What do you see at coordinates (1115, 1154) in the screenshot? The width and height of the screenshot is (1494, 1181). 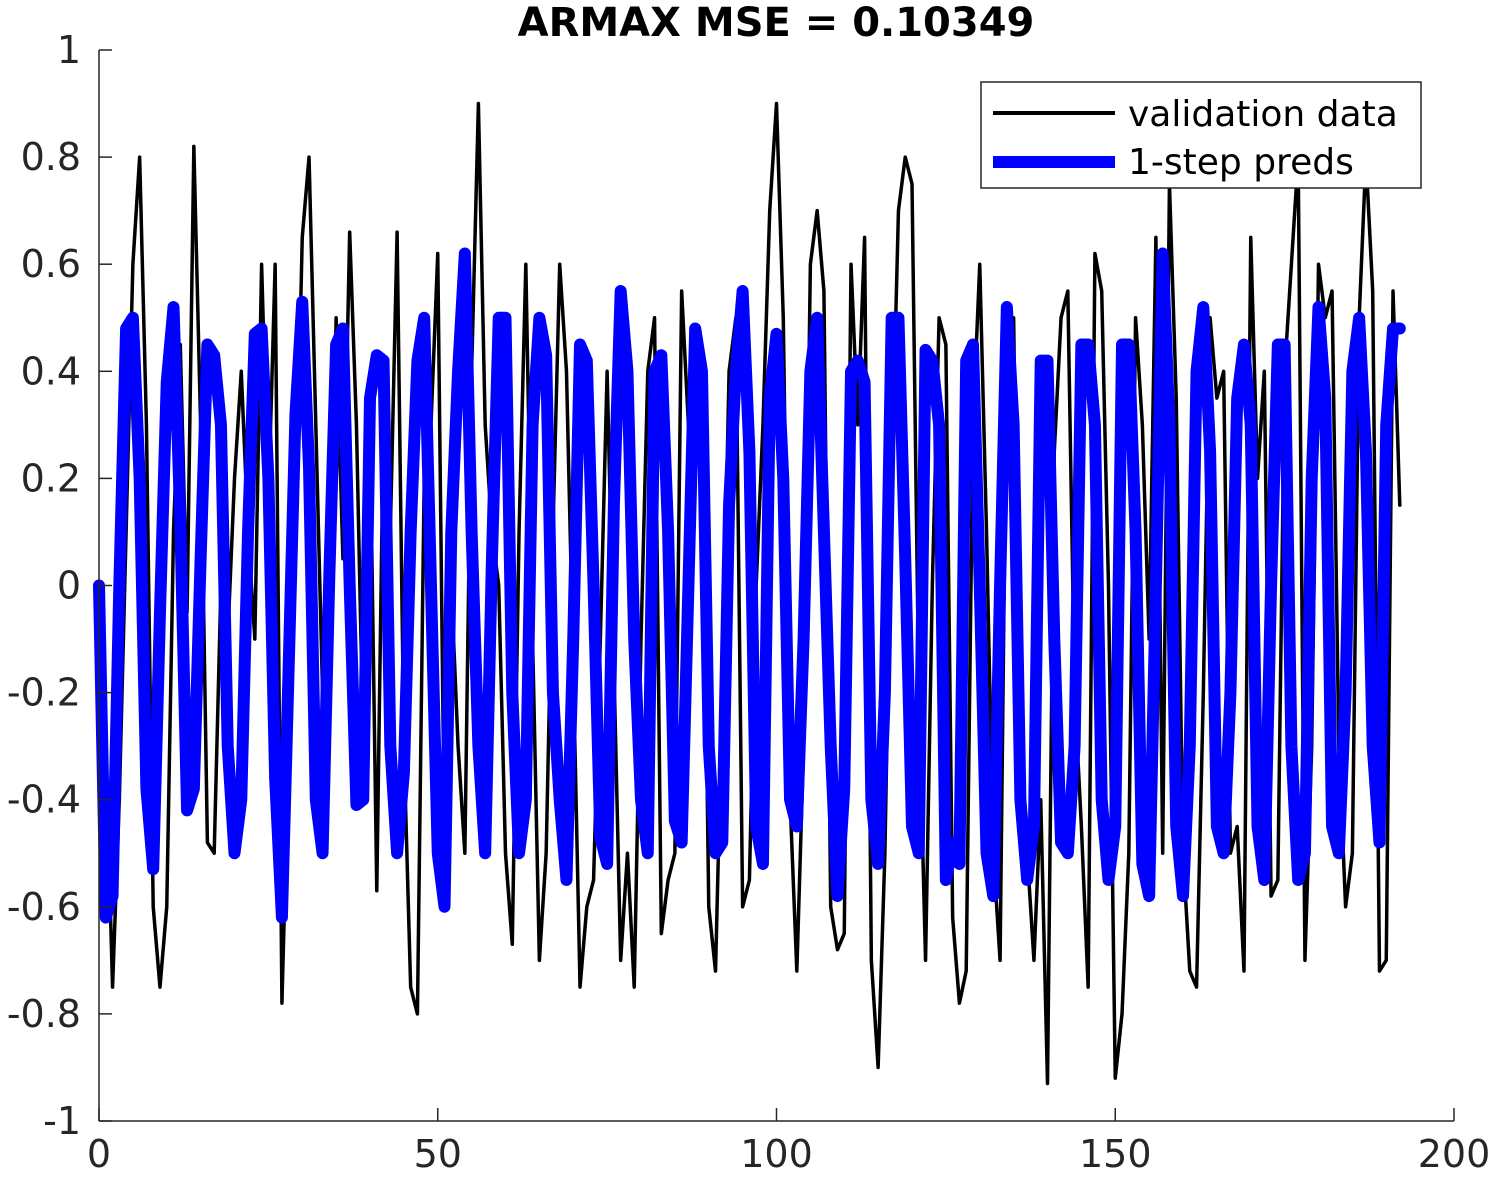 I see `x-tick-label: 150` at bounding box center [1115, 1154].